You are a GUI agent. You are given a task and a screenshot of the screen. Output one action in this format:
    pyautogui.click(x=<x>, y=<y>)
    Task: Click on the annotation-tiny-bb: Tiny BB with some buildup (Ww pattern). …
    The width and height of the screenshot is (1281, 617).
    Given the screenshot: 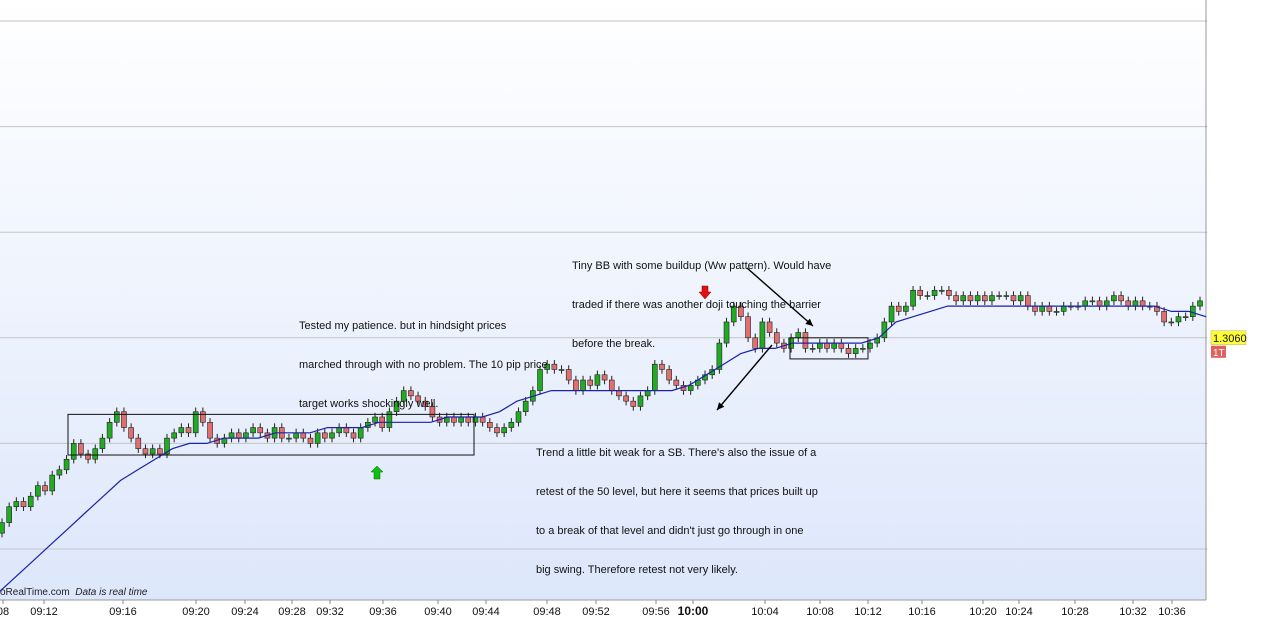 What is the action you would take?
    pyautogui.click(x=701, y=299)
    